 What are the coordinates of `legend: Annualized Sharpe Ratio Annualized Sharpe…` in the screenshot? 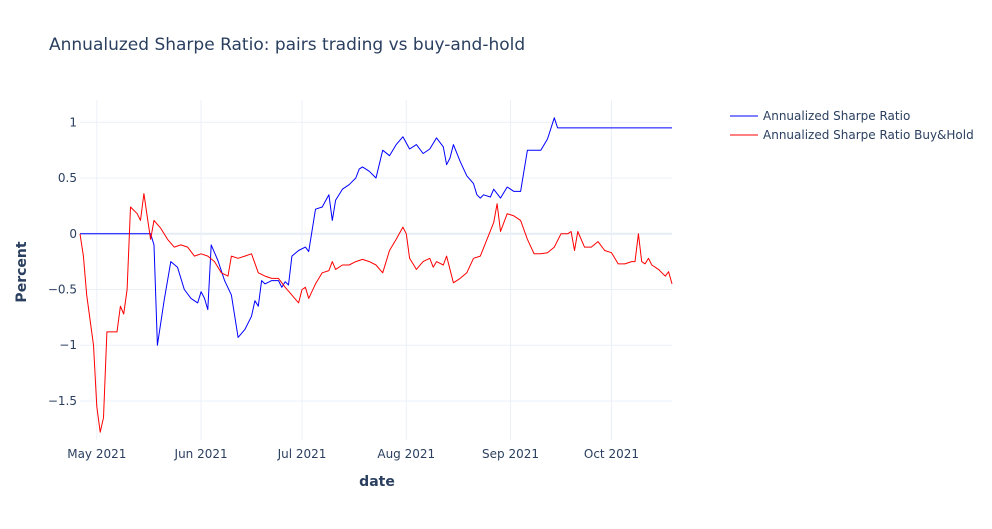 It's located at (852, 125).